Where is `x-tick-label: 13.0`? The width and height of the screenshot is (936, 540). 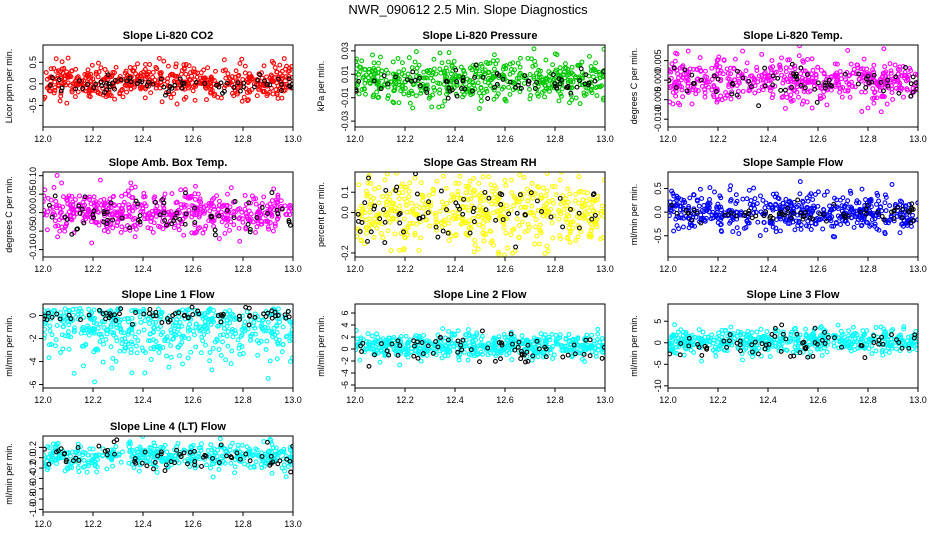
x-tick-label: 13.0 is located at coordinates (605, 269).